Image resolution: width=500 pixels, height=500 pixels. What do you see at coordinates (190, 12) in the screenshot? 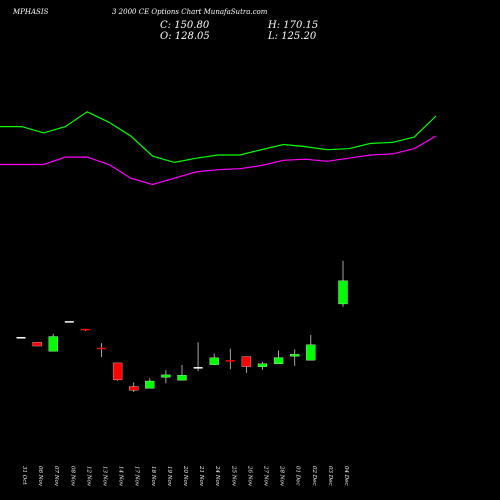
I see `chart-subtitle: 3 2000 CE Options Chart MunafaSutra.com` at bounding box center [190, 12].